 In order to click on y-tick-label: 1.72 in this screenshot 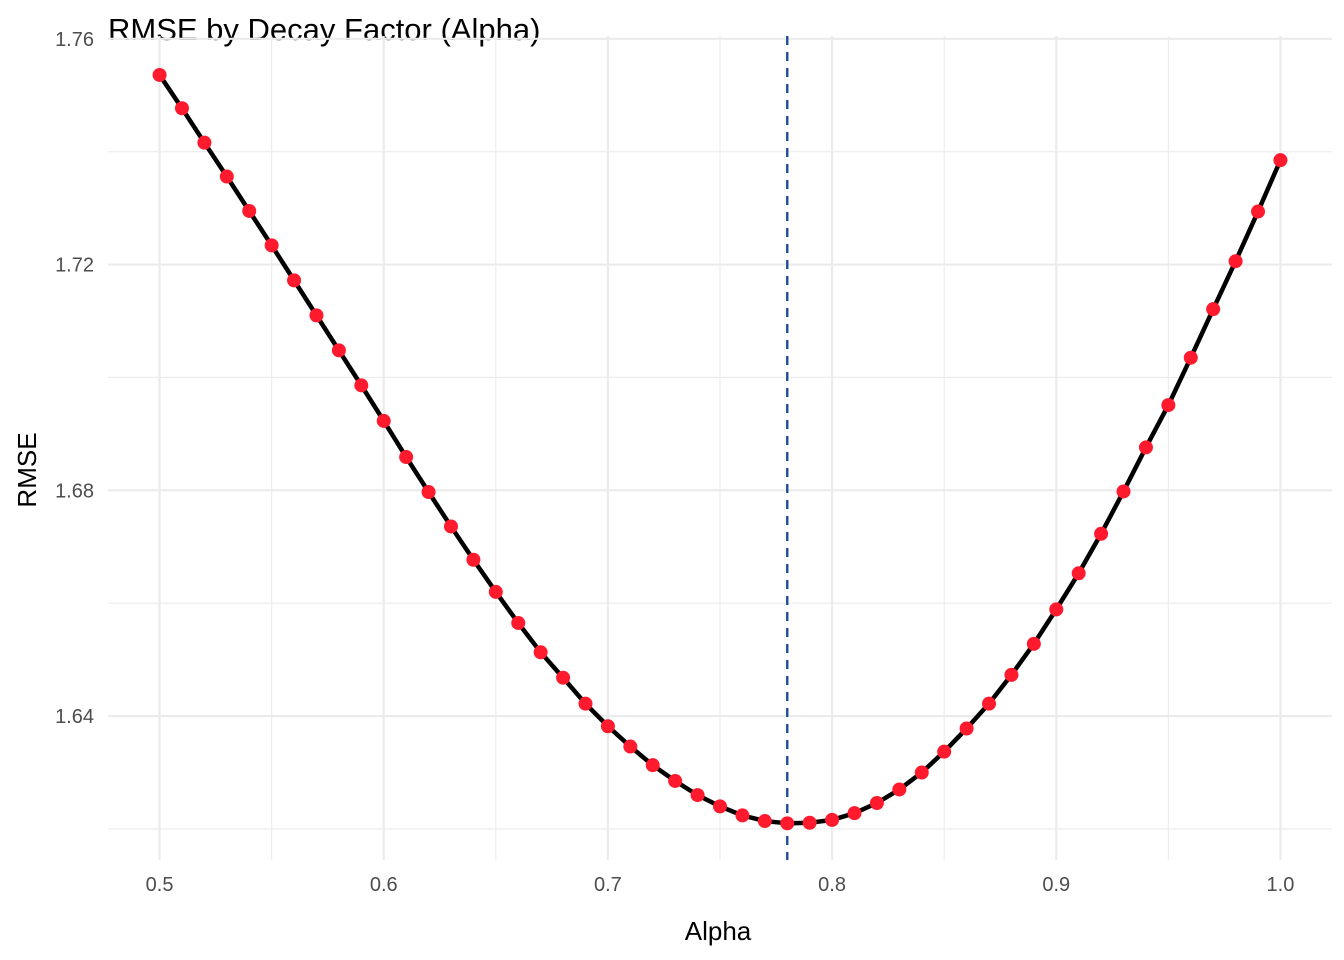, I will do `click(74, 266)`.